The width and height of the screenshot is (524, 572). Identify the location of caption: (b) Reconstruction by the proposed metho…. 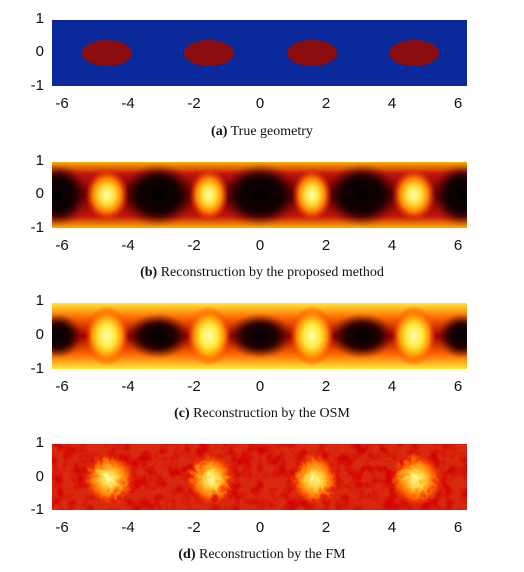
(262, 273).